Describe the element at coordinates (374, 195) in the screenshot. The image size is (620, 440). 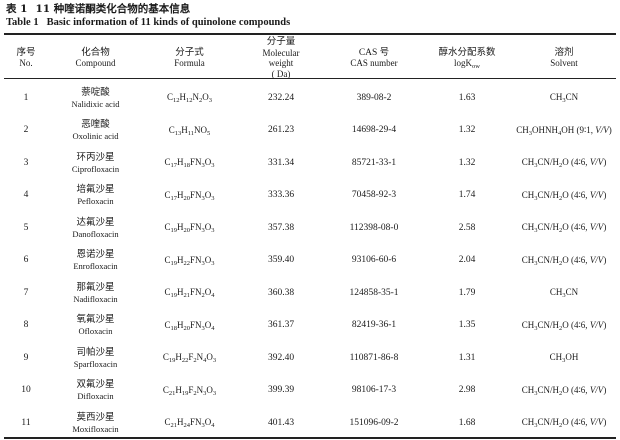
I see `cell-cas: 70458-92-3` at that location.